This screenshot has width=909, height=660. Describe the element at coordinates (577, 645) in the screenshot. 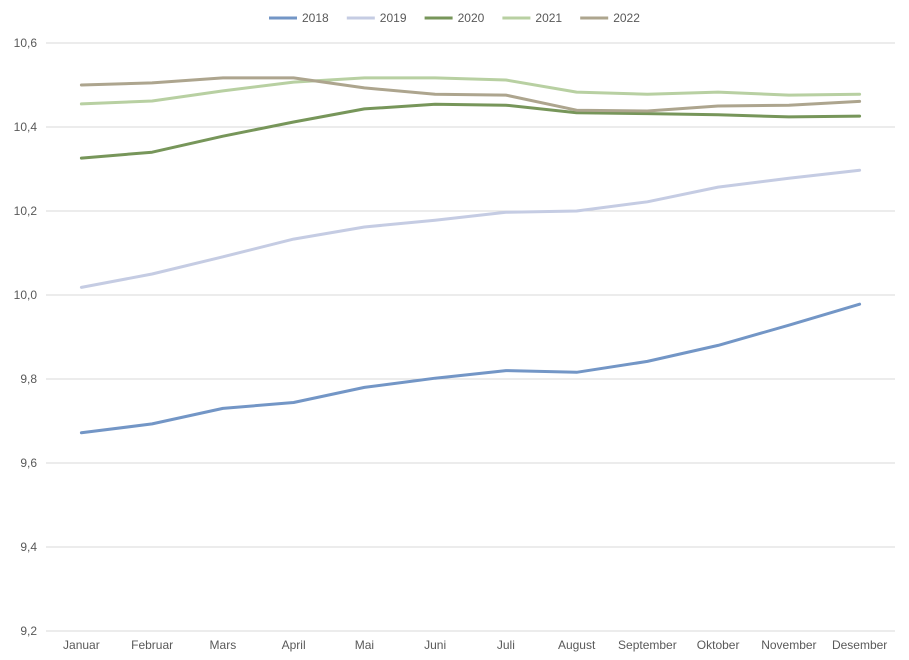

I see `x-tick-label: August` at that location.